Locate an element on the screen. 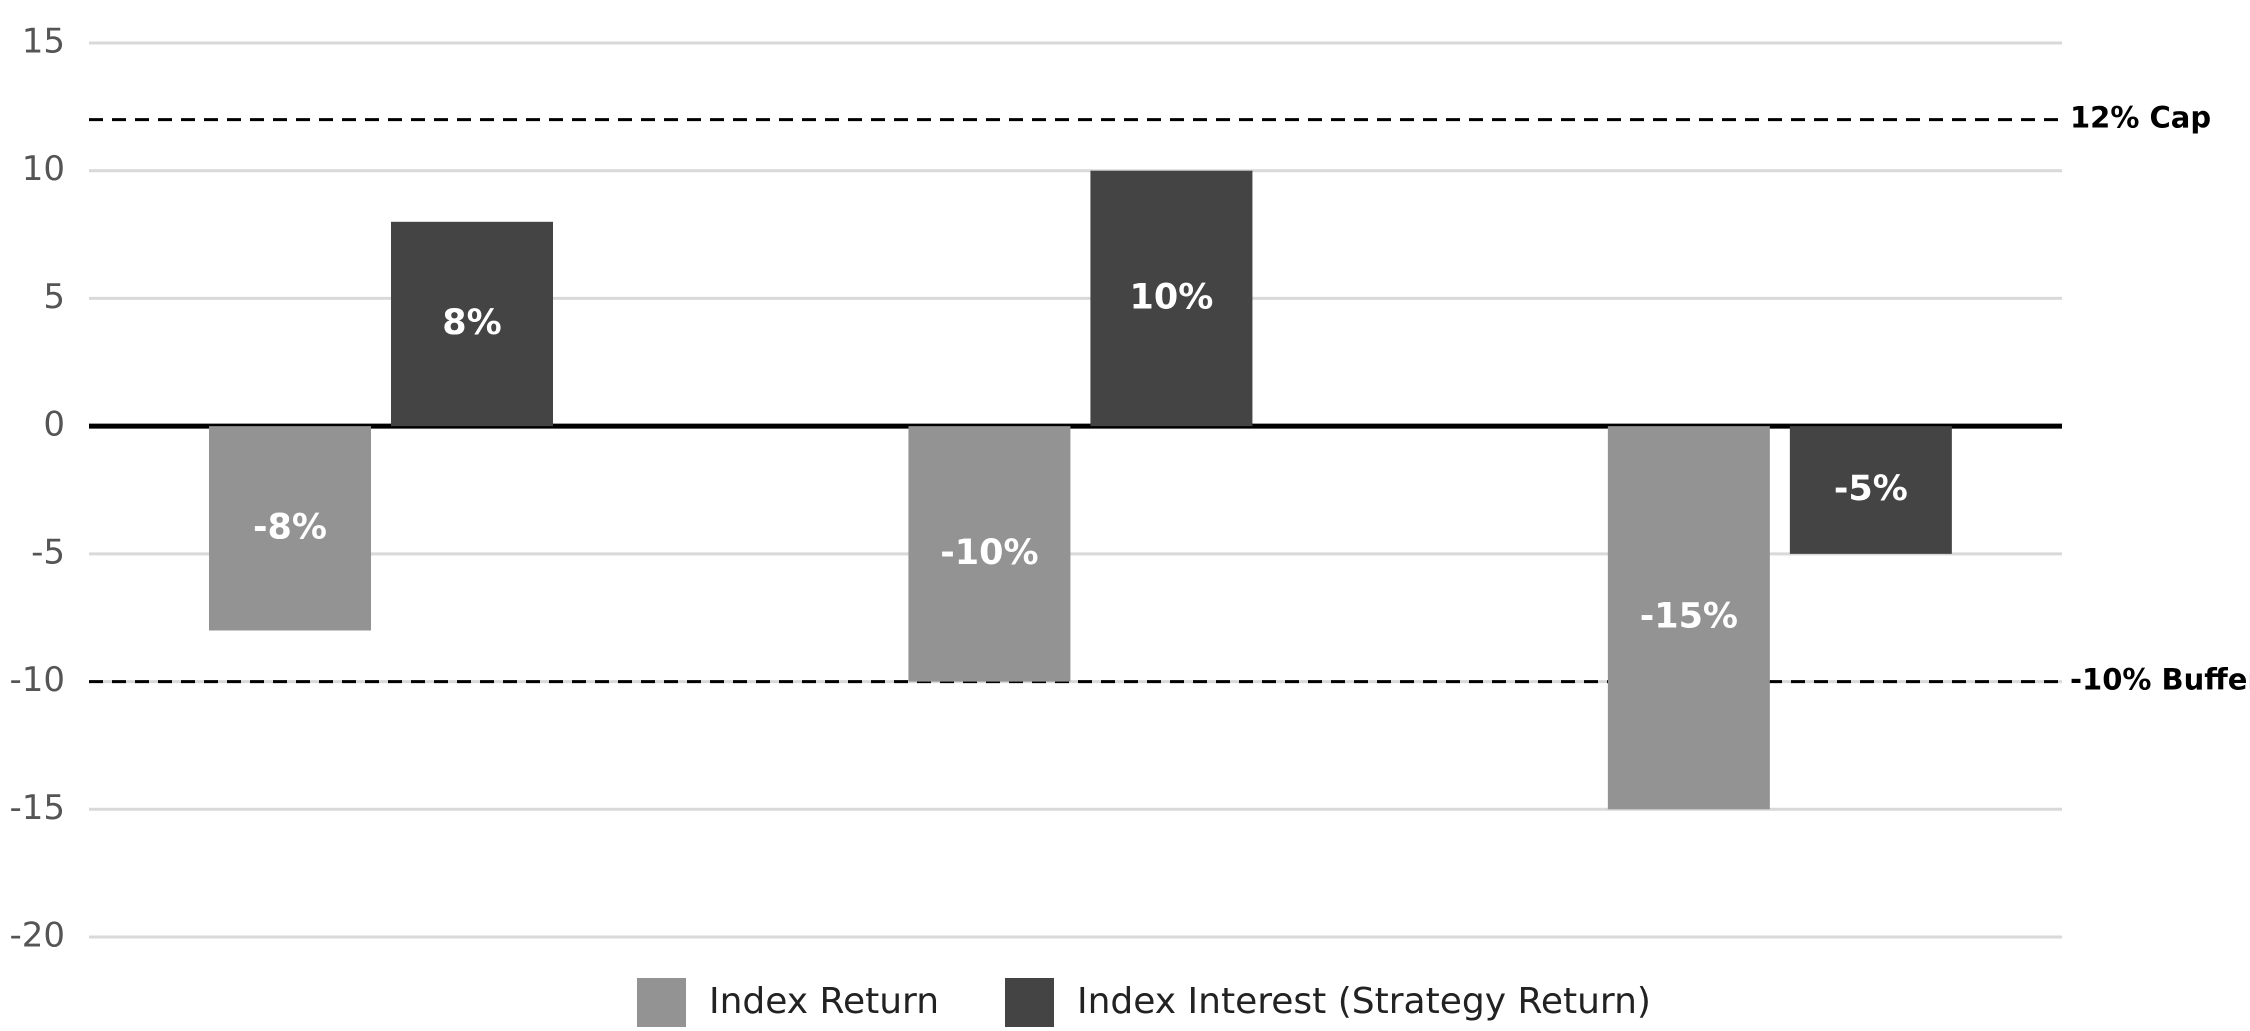 The width and height of the screenshot is (2250, 1031). data-label: 10% is located at coordinates (1172, 297).